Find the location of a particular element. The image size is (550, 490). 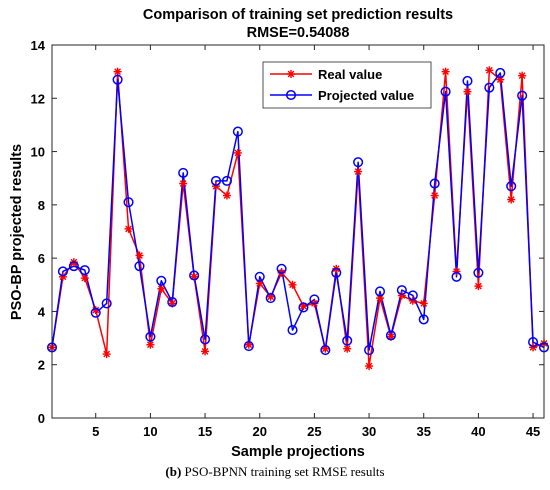

legend-real-asterisk is located at coordinates (291, 74).